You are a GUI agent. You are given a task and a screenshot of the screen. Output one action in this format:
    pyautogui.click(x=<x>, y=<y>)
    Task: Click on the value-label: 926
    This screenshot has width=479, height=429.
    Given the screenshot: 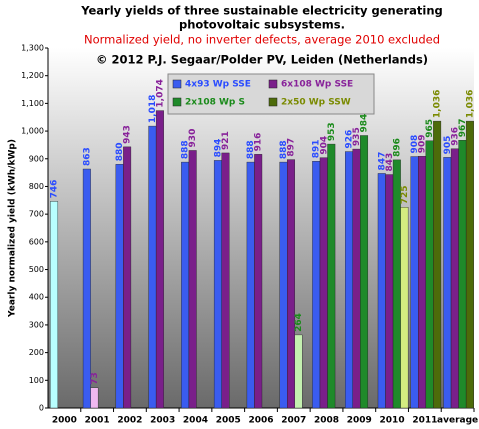 What is the action you would take?
    pyautogui.click(x=349, y=139)
    